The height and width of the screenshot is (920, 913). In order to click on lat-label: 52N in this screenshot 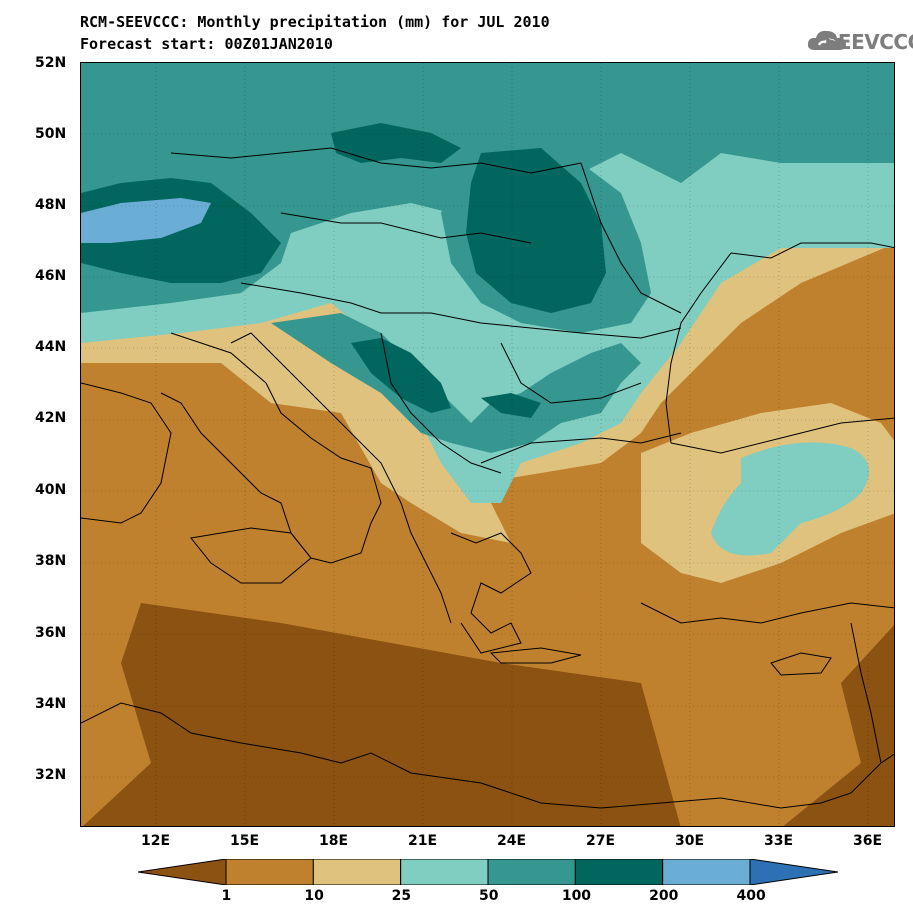, I will do `click(51, 63)`.